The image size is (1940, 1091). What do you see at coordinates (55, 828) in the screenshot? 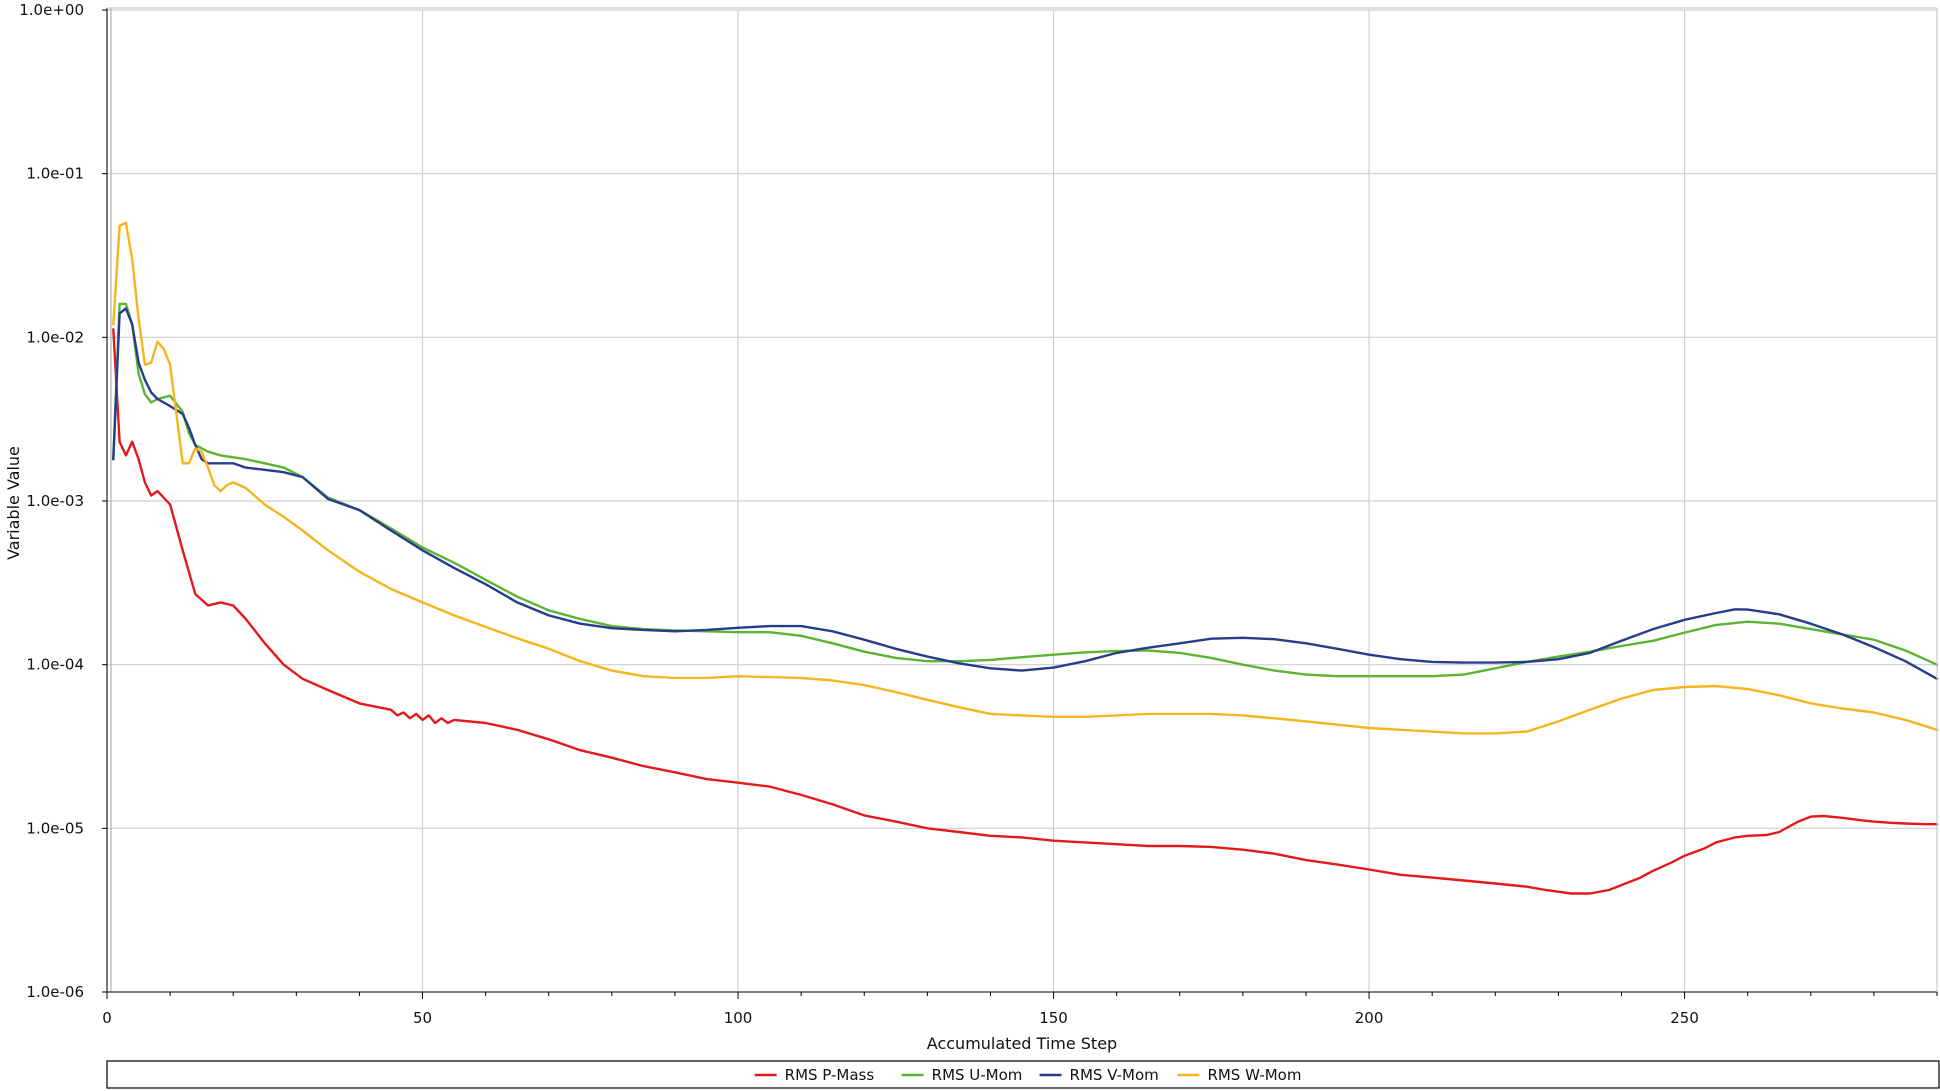
I see `y-tick-label: 1.0e-05` at bounding box center [55, 828].